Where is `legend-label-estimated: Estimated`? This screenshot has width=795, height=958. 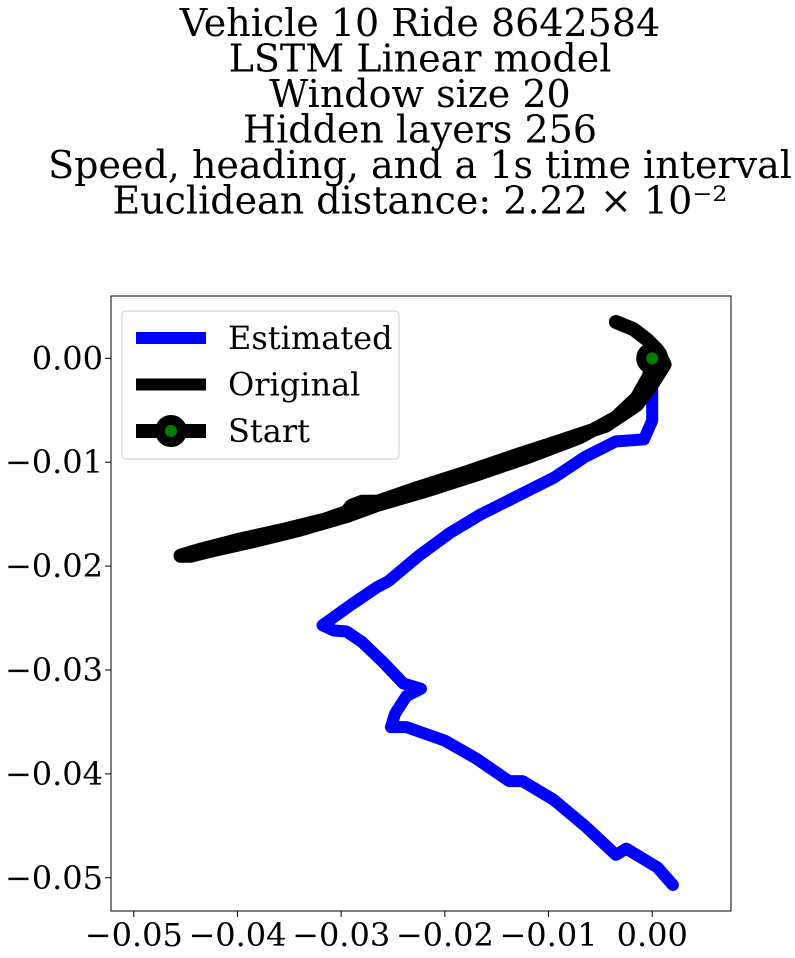
legend-label-estimated: Estimated is located at coordinates (310, 338).